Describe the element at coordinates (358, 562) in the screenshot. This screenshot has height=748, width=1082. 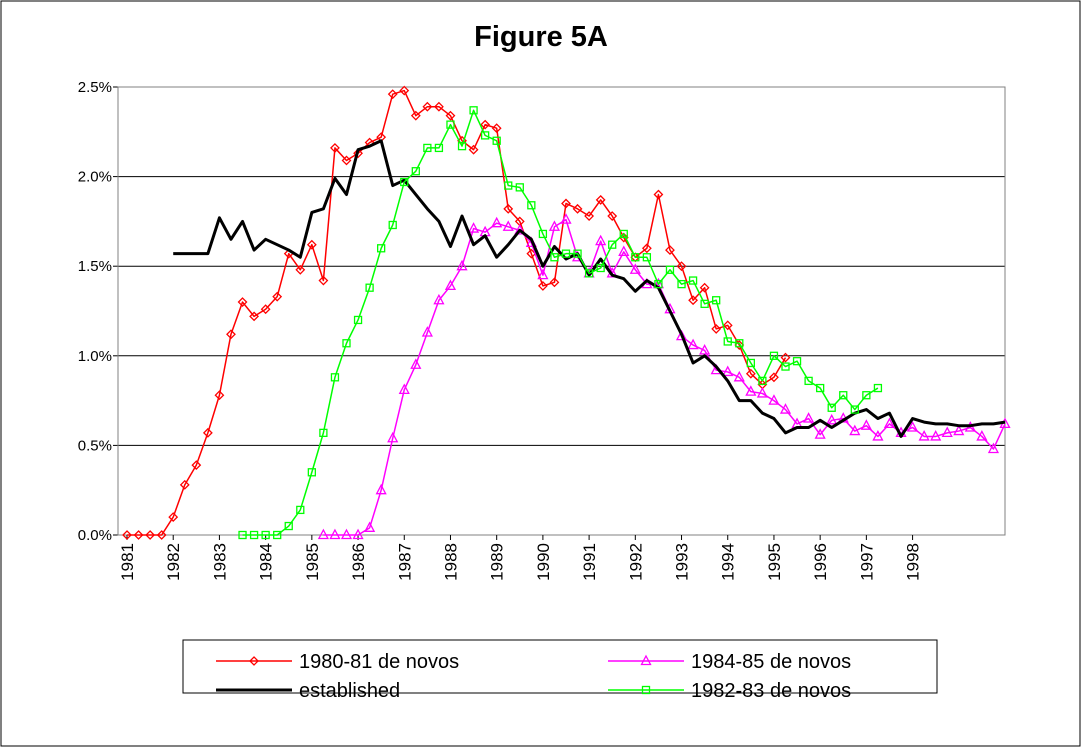
I see `x-tick-label: 1986` at that location.